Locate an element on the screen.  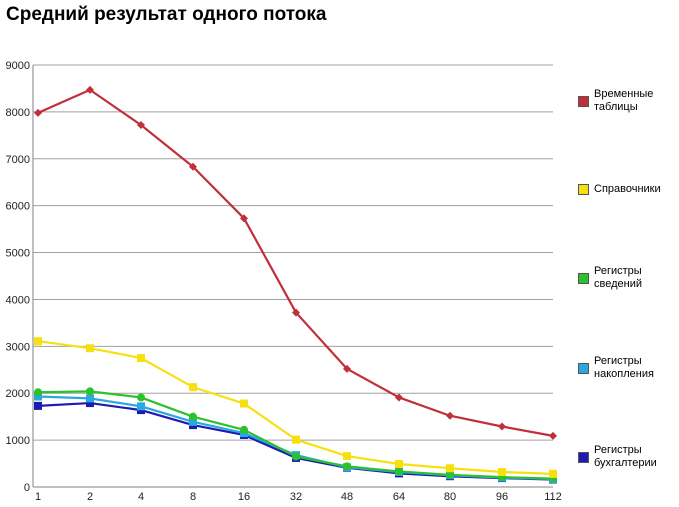
y-tick-label: 8000 is located at coordinates (18, 113).